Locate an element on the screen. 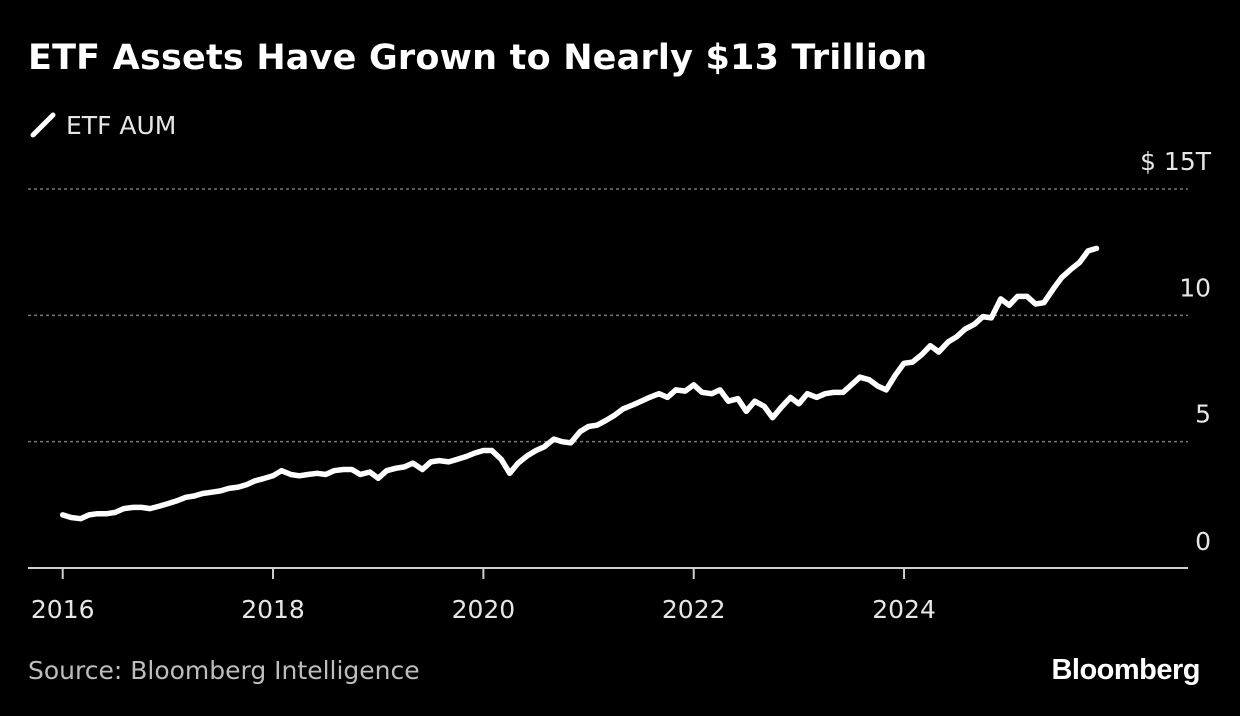 Image resolution: width=1240 pixels, height=716 pixels. y-tick-label: 10 is located at coordinates (1195, 287).